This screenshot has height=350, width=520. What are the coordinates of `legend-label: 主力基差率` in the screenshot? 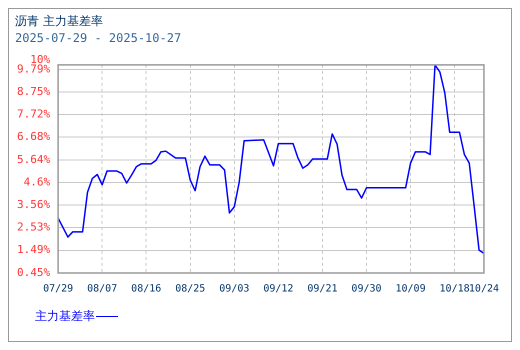 It's located at (65, 316).